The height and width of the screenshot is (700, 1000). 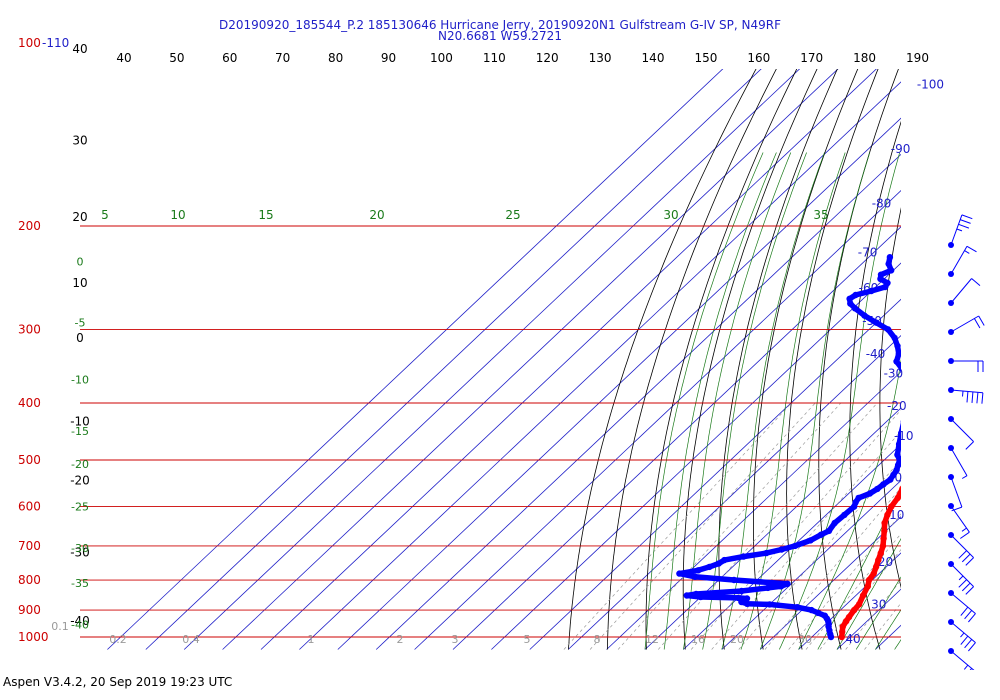 What do you see at coordinates (79, 49) in the screenshot?
I see `left-scale-label: 40` at bounding box center [79, 49].